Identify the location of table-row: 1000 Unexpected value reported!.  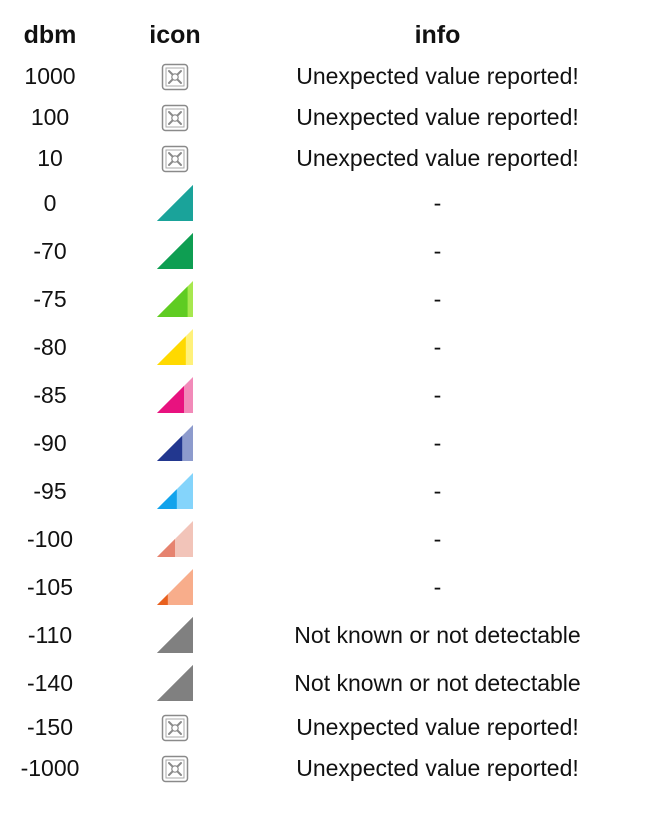
(312, 76).